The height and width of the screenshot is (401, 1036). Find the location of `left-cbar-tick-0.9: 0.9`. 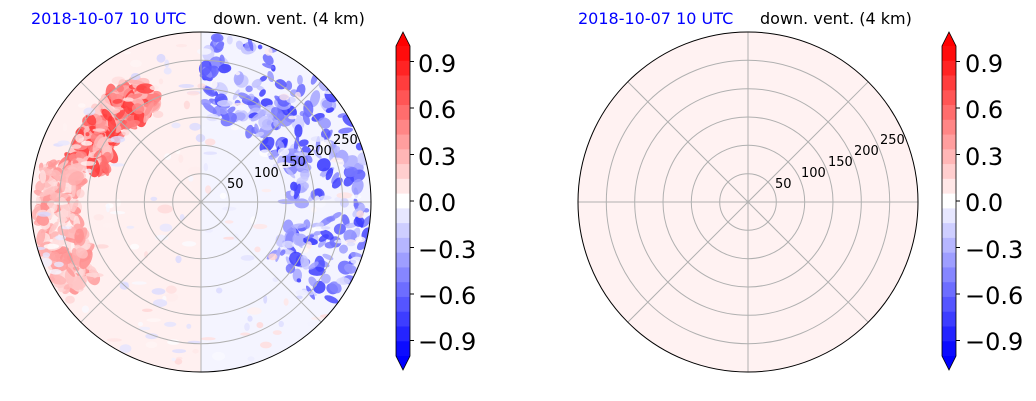

left-cbar-tick-0.9: 0.9 is located at coordinates (437, 64).